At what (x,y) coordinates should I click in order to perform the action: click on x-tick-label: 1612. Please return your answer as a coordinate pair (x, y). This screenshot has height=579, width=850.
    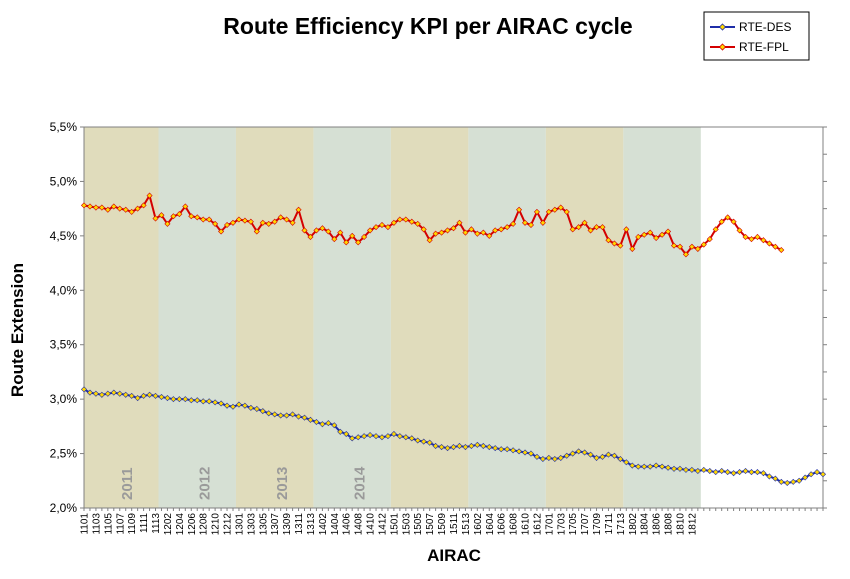
    Looking at the image, I should click on (537, 524).